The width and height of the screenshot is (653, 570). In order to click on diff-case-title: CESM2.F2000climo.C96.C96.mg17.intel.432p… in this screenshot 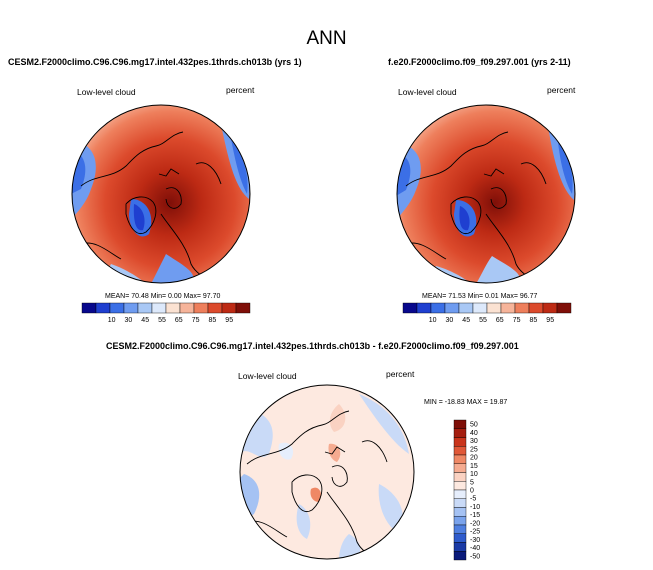, I will do `click(312, 346)`.